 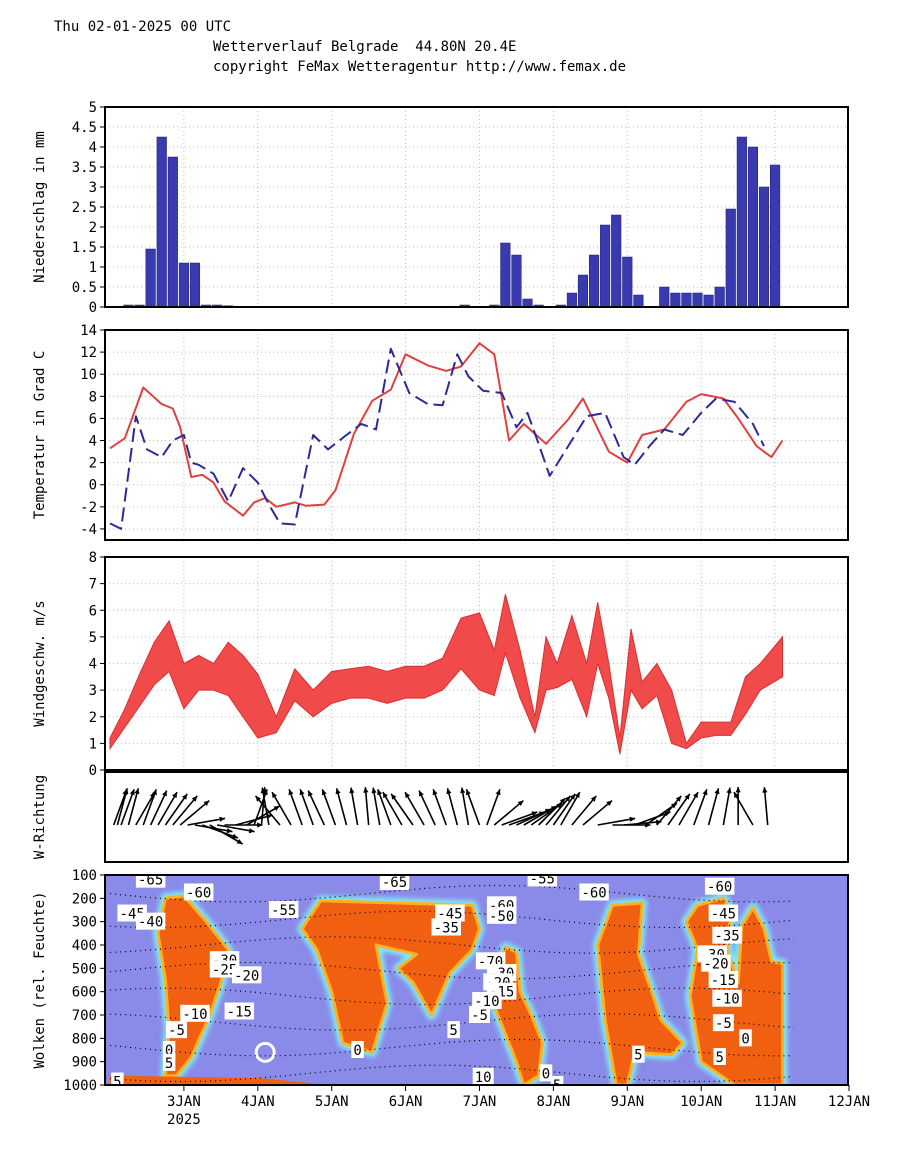 I want to click on cloud-ytick-label: 300, so click(x=84, y=923).